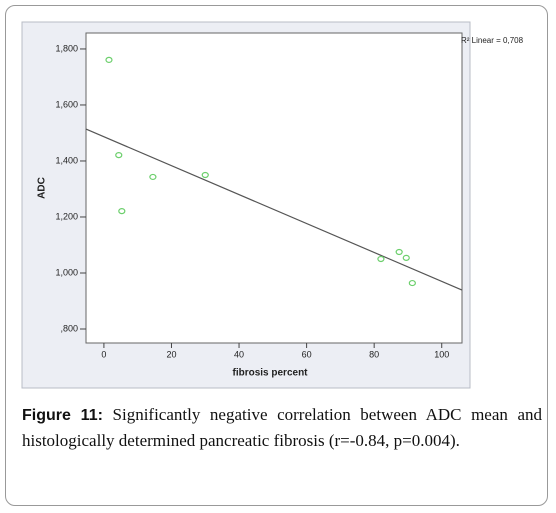 This screenshot has height=513, width=556. What do you see at coordinates (62, 415) in the screenshot?
I see `caption-label: Figure 11:` at bounding box center [62, 415].